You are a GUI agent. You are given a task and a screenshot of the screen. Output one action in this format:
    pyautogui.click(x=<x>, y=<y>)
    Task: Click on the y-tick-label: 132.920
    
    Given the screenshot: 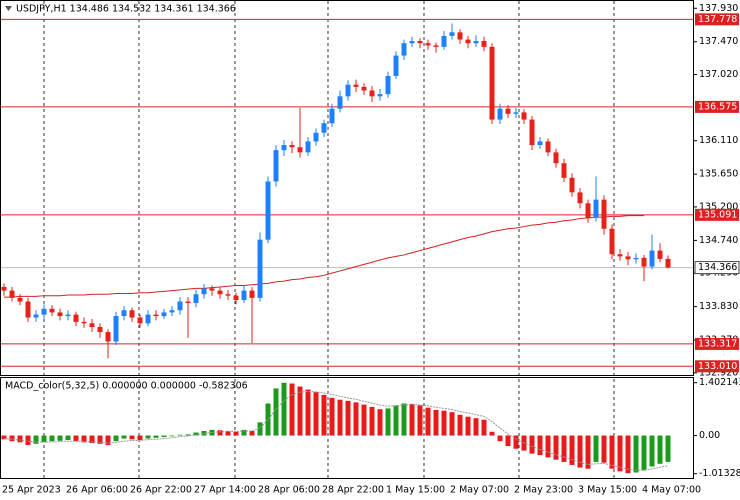 What is the action you would take?
    pyautogui.click(x=718, y=372)
    